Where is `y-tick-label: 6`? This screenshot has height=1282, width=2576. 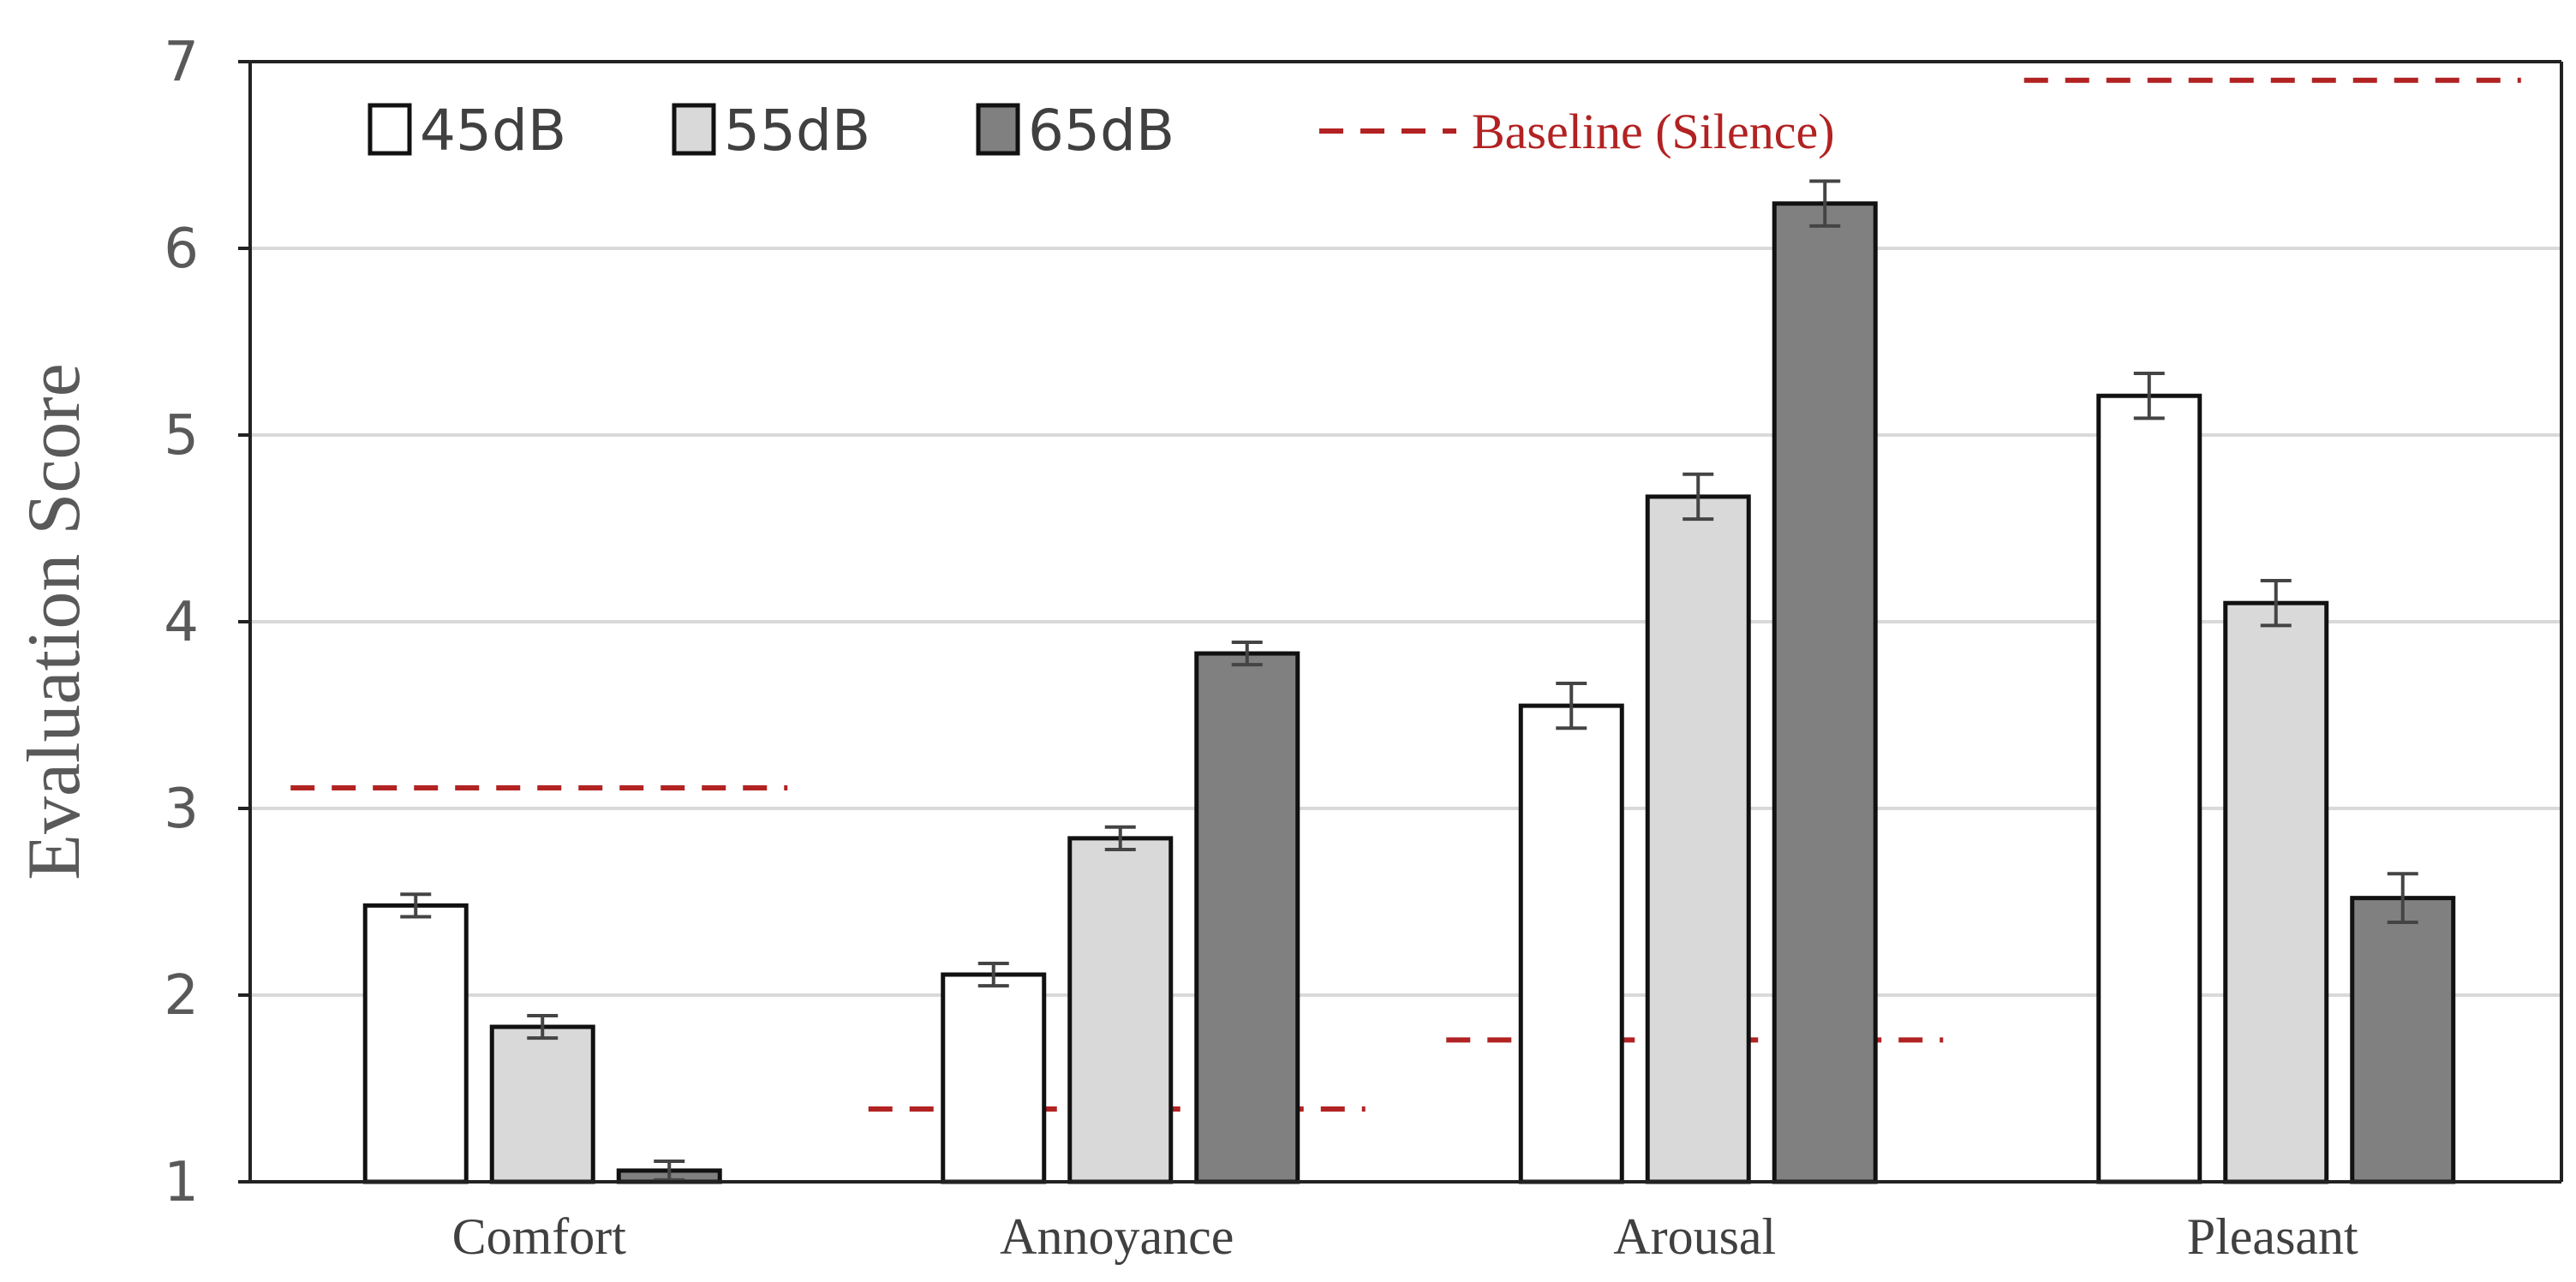 y-tick-label: 6 is located at coordinates (182, 249).